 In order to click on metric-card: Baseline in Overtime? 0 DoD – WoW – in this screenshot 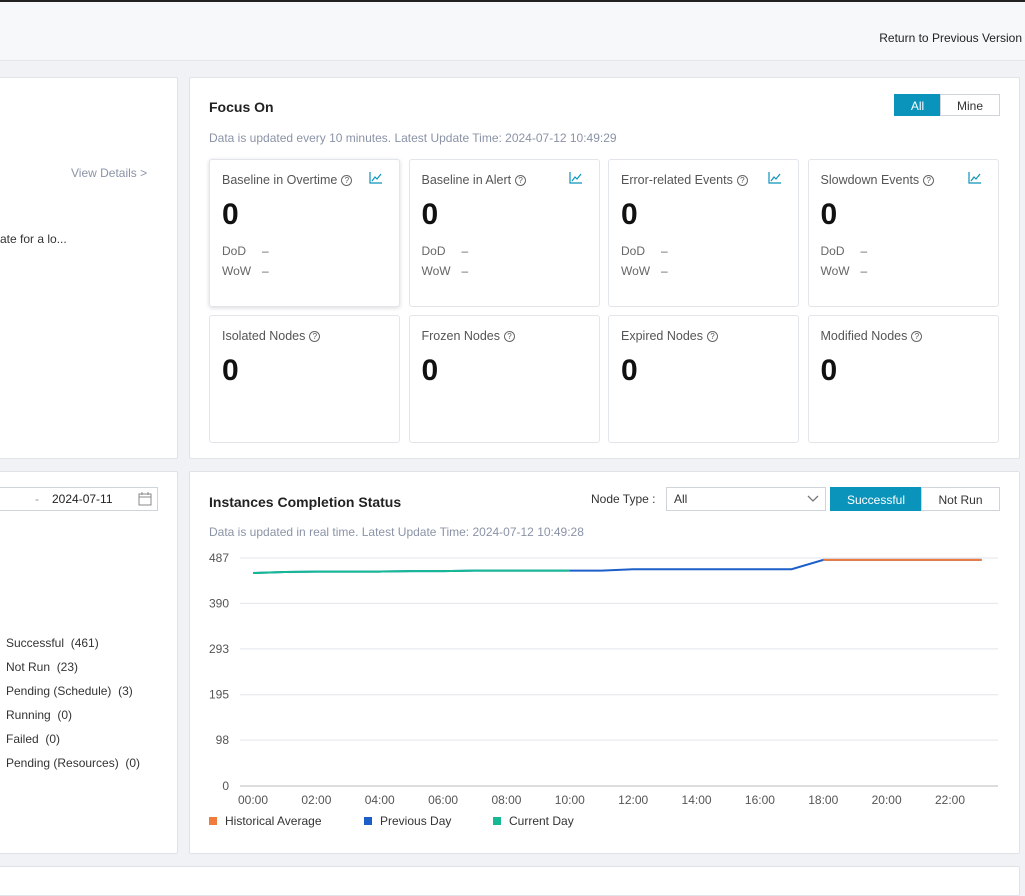, I will do `click(304, 233)`.